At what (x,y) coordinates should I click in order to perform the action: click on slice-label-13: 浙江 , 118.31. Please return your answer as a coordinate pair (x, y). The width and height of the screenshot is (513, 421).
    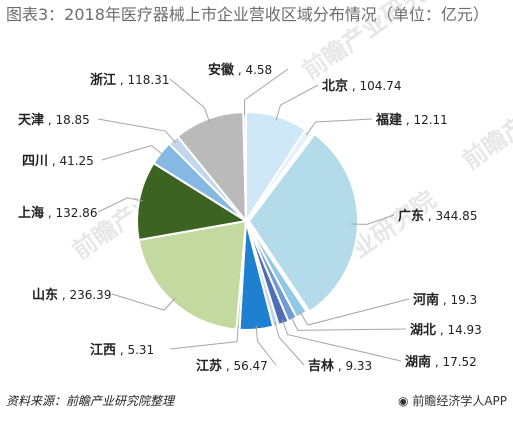
    Looking at the image, I should click on (129, 80).